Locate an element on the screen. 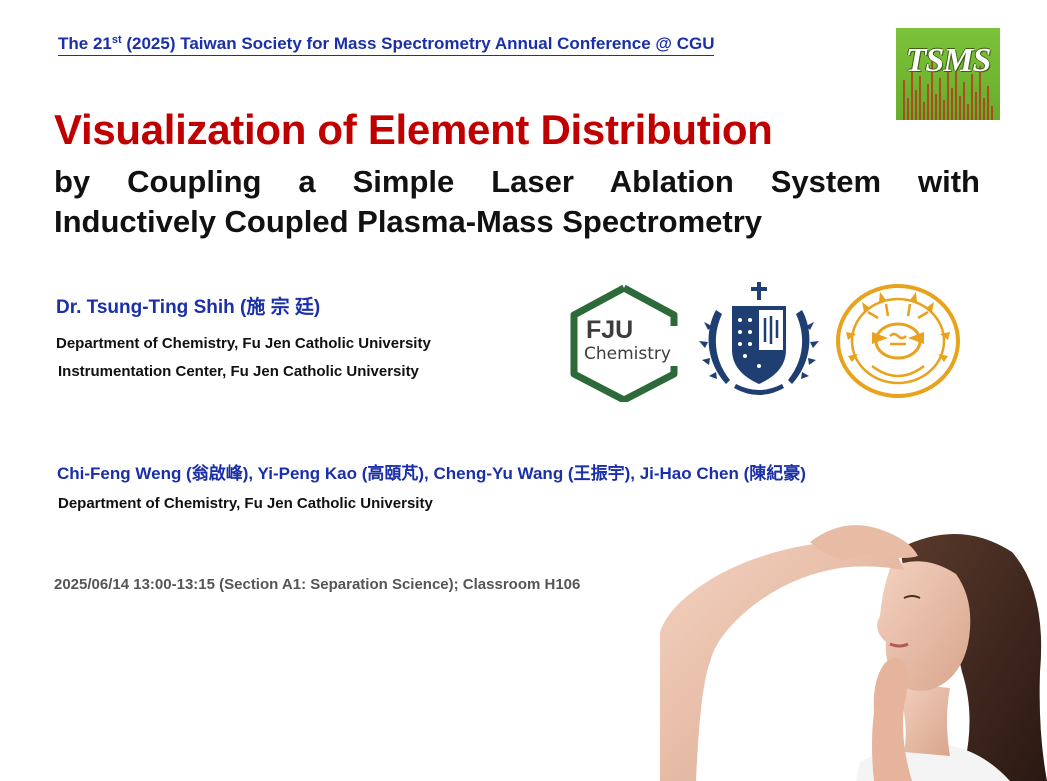  tsms-logo-text: TSMS is located at coordinates (948, 60).